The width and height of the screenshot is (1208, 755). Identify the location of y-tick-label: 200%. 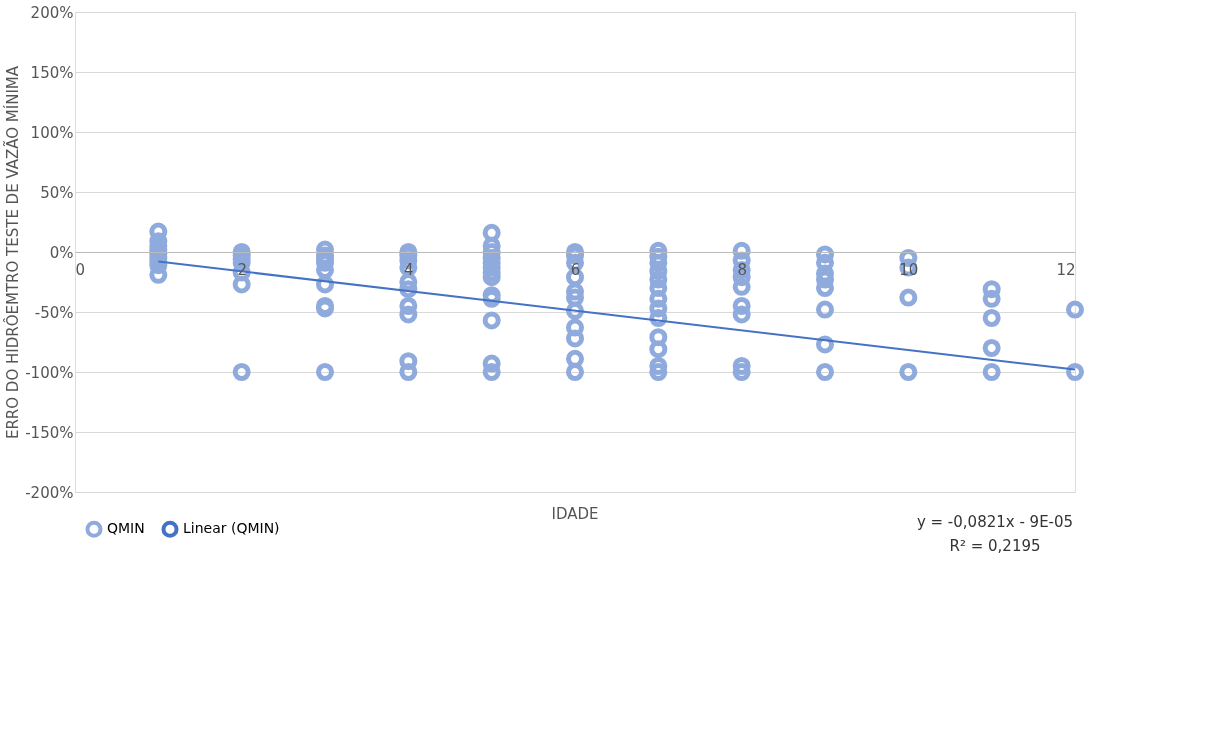
(52, 12).